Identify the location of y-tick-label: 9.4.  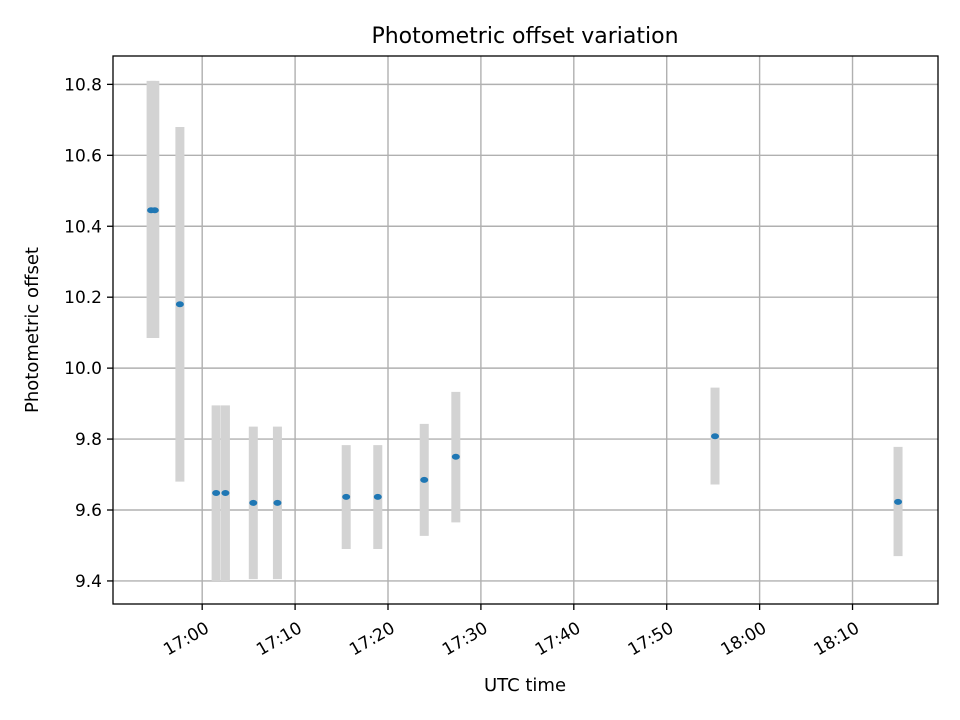
(88, 582).